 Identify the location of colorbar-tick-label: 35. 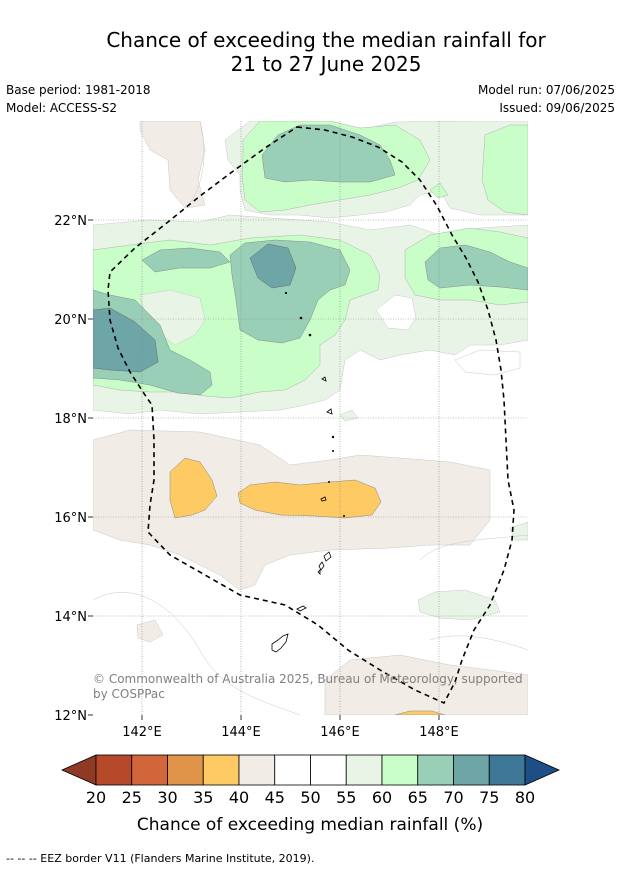
(203, 797).